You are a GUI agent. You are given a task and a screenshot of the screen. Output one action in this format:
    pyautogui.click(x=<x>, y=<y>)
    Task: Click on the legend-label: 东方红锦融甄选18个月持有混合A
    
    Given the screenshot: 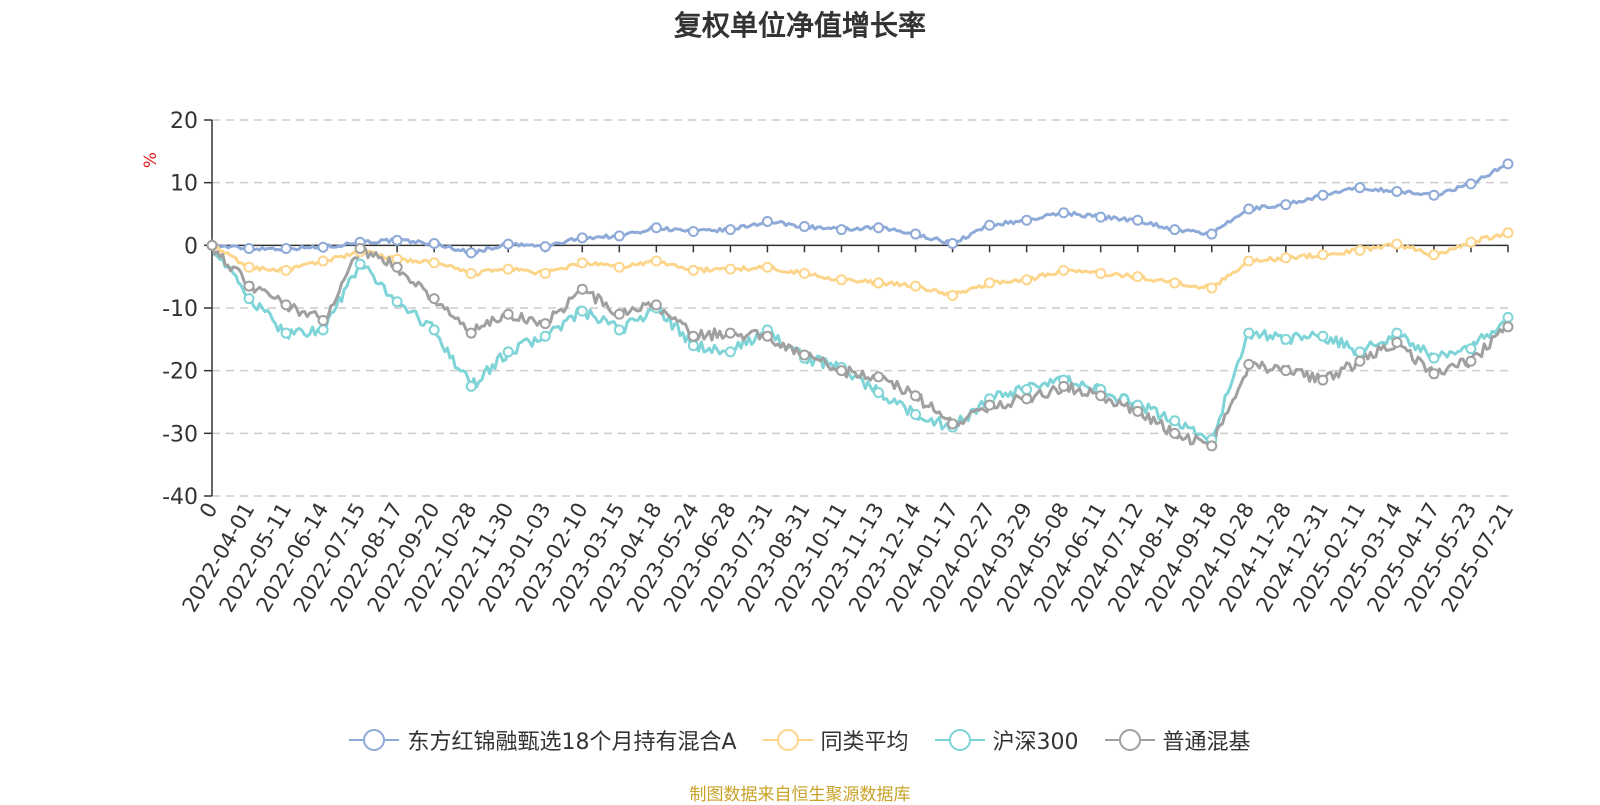 What is the action you would take?
    pyautogui.click(x=572, y=742)
    